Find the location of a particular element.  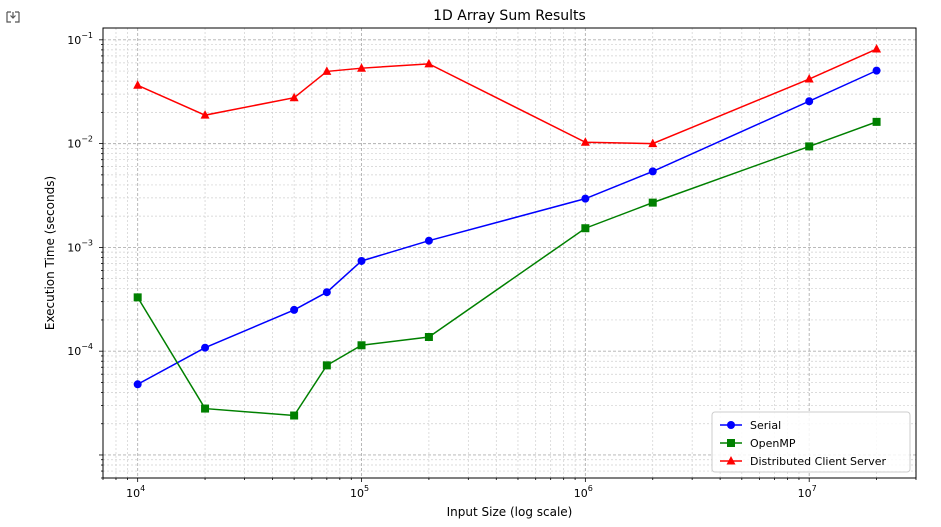

legend-label: Serial is located at coordinates (765, 425).